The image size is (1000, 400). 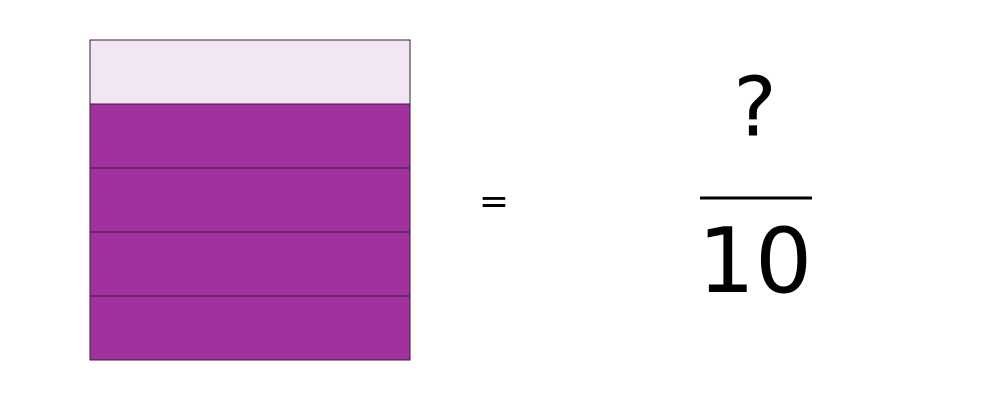 What do you see at coordinates (250, 72) in the screenshot?
I see `unshaded-part` at bounding box center [250, 72].